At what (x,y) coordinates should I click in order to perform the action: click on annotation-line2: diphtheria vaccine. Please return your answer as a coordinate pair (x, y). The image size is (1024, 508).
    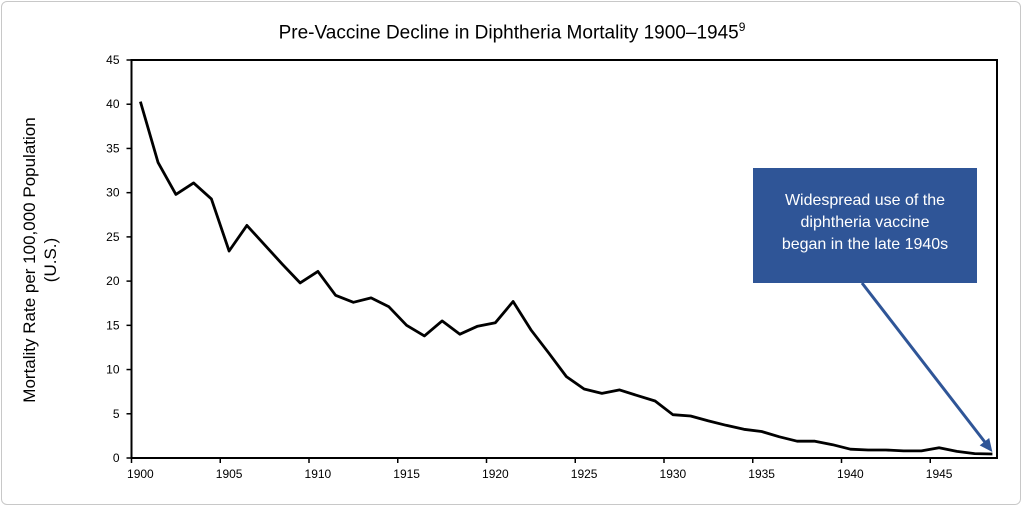
    Looking at the image, I should click on (865, 222).